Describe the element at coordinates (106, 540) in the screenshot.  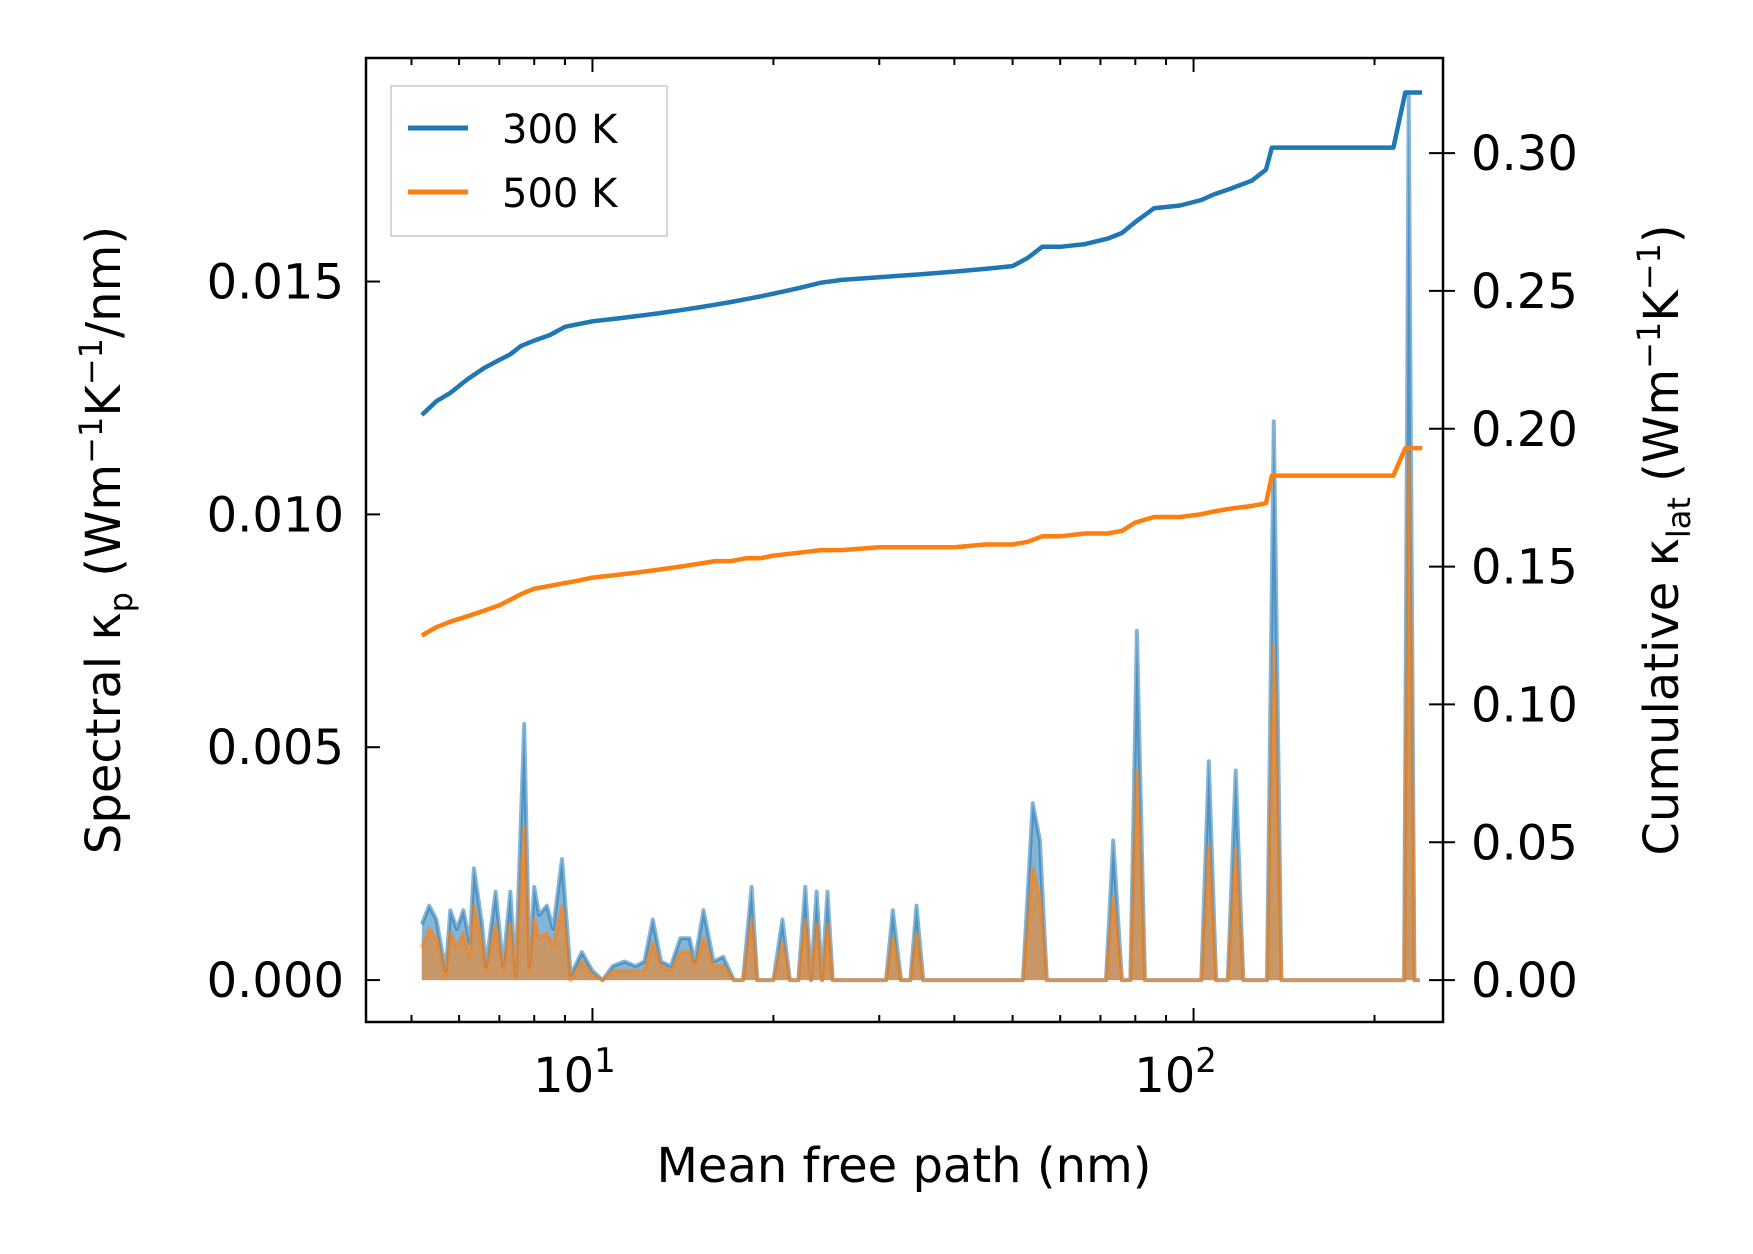
I see `y-axis-label-left: Spectral κp​ (Wm−1​K−1​/nm)` at that location.